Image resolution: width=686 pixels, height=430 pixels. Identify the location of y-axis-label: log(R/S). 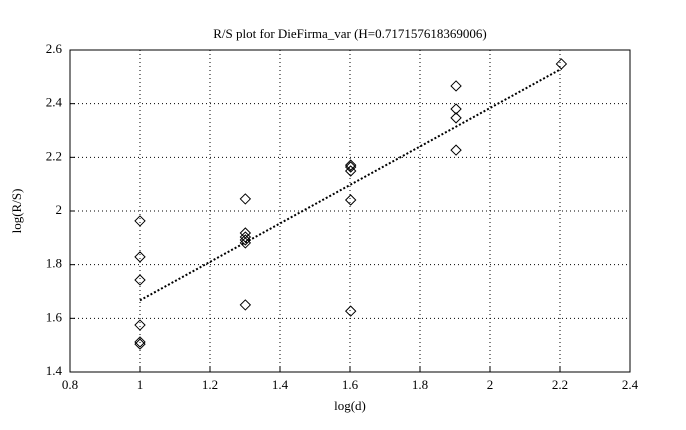
(16, 211).